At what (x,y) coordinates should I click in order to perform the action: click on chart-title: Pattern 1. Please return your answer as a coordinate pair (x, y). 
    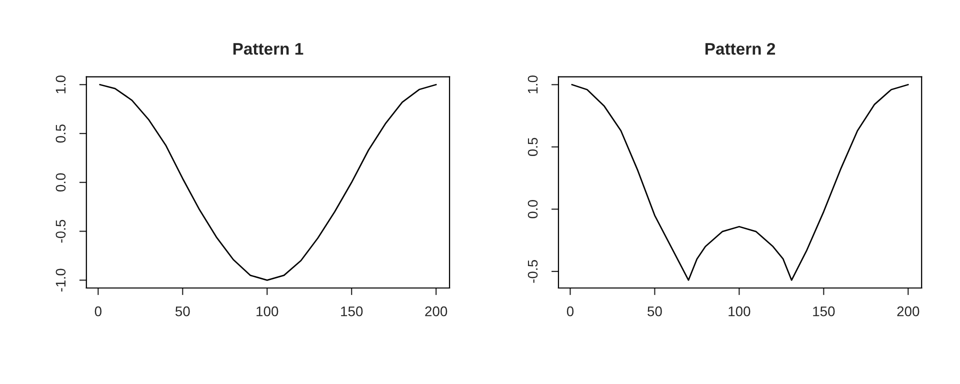
    Looking at the image, I should click on (268, 49).